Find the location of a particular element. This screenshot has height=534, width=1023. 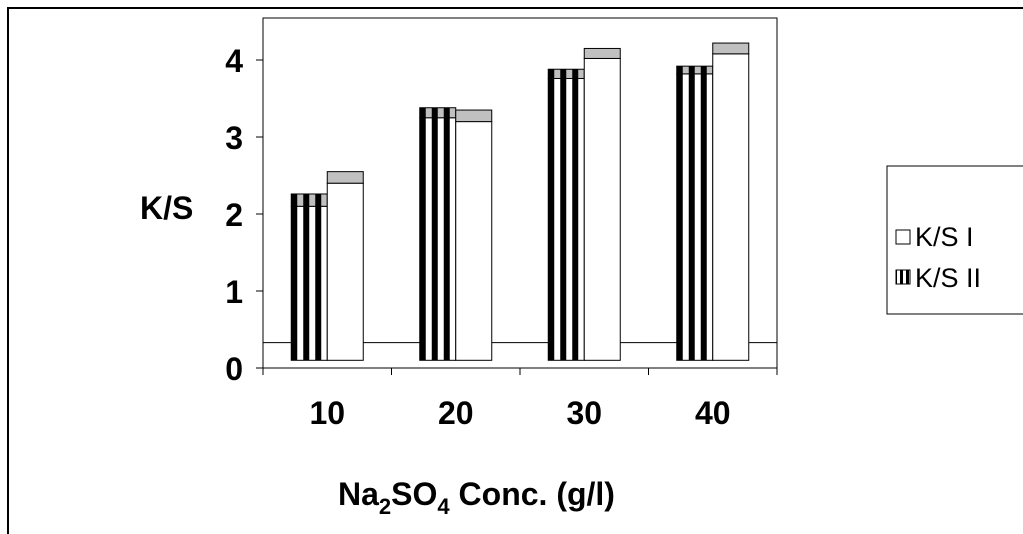

x-axis-title-part-base: Na is located at coordinates (358, 494).